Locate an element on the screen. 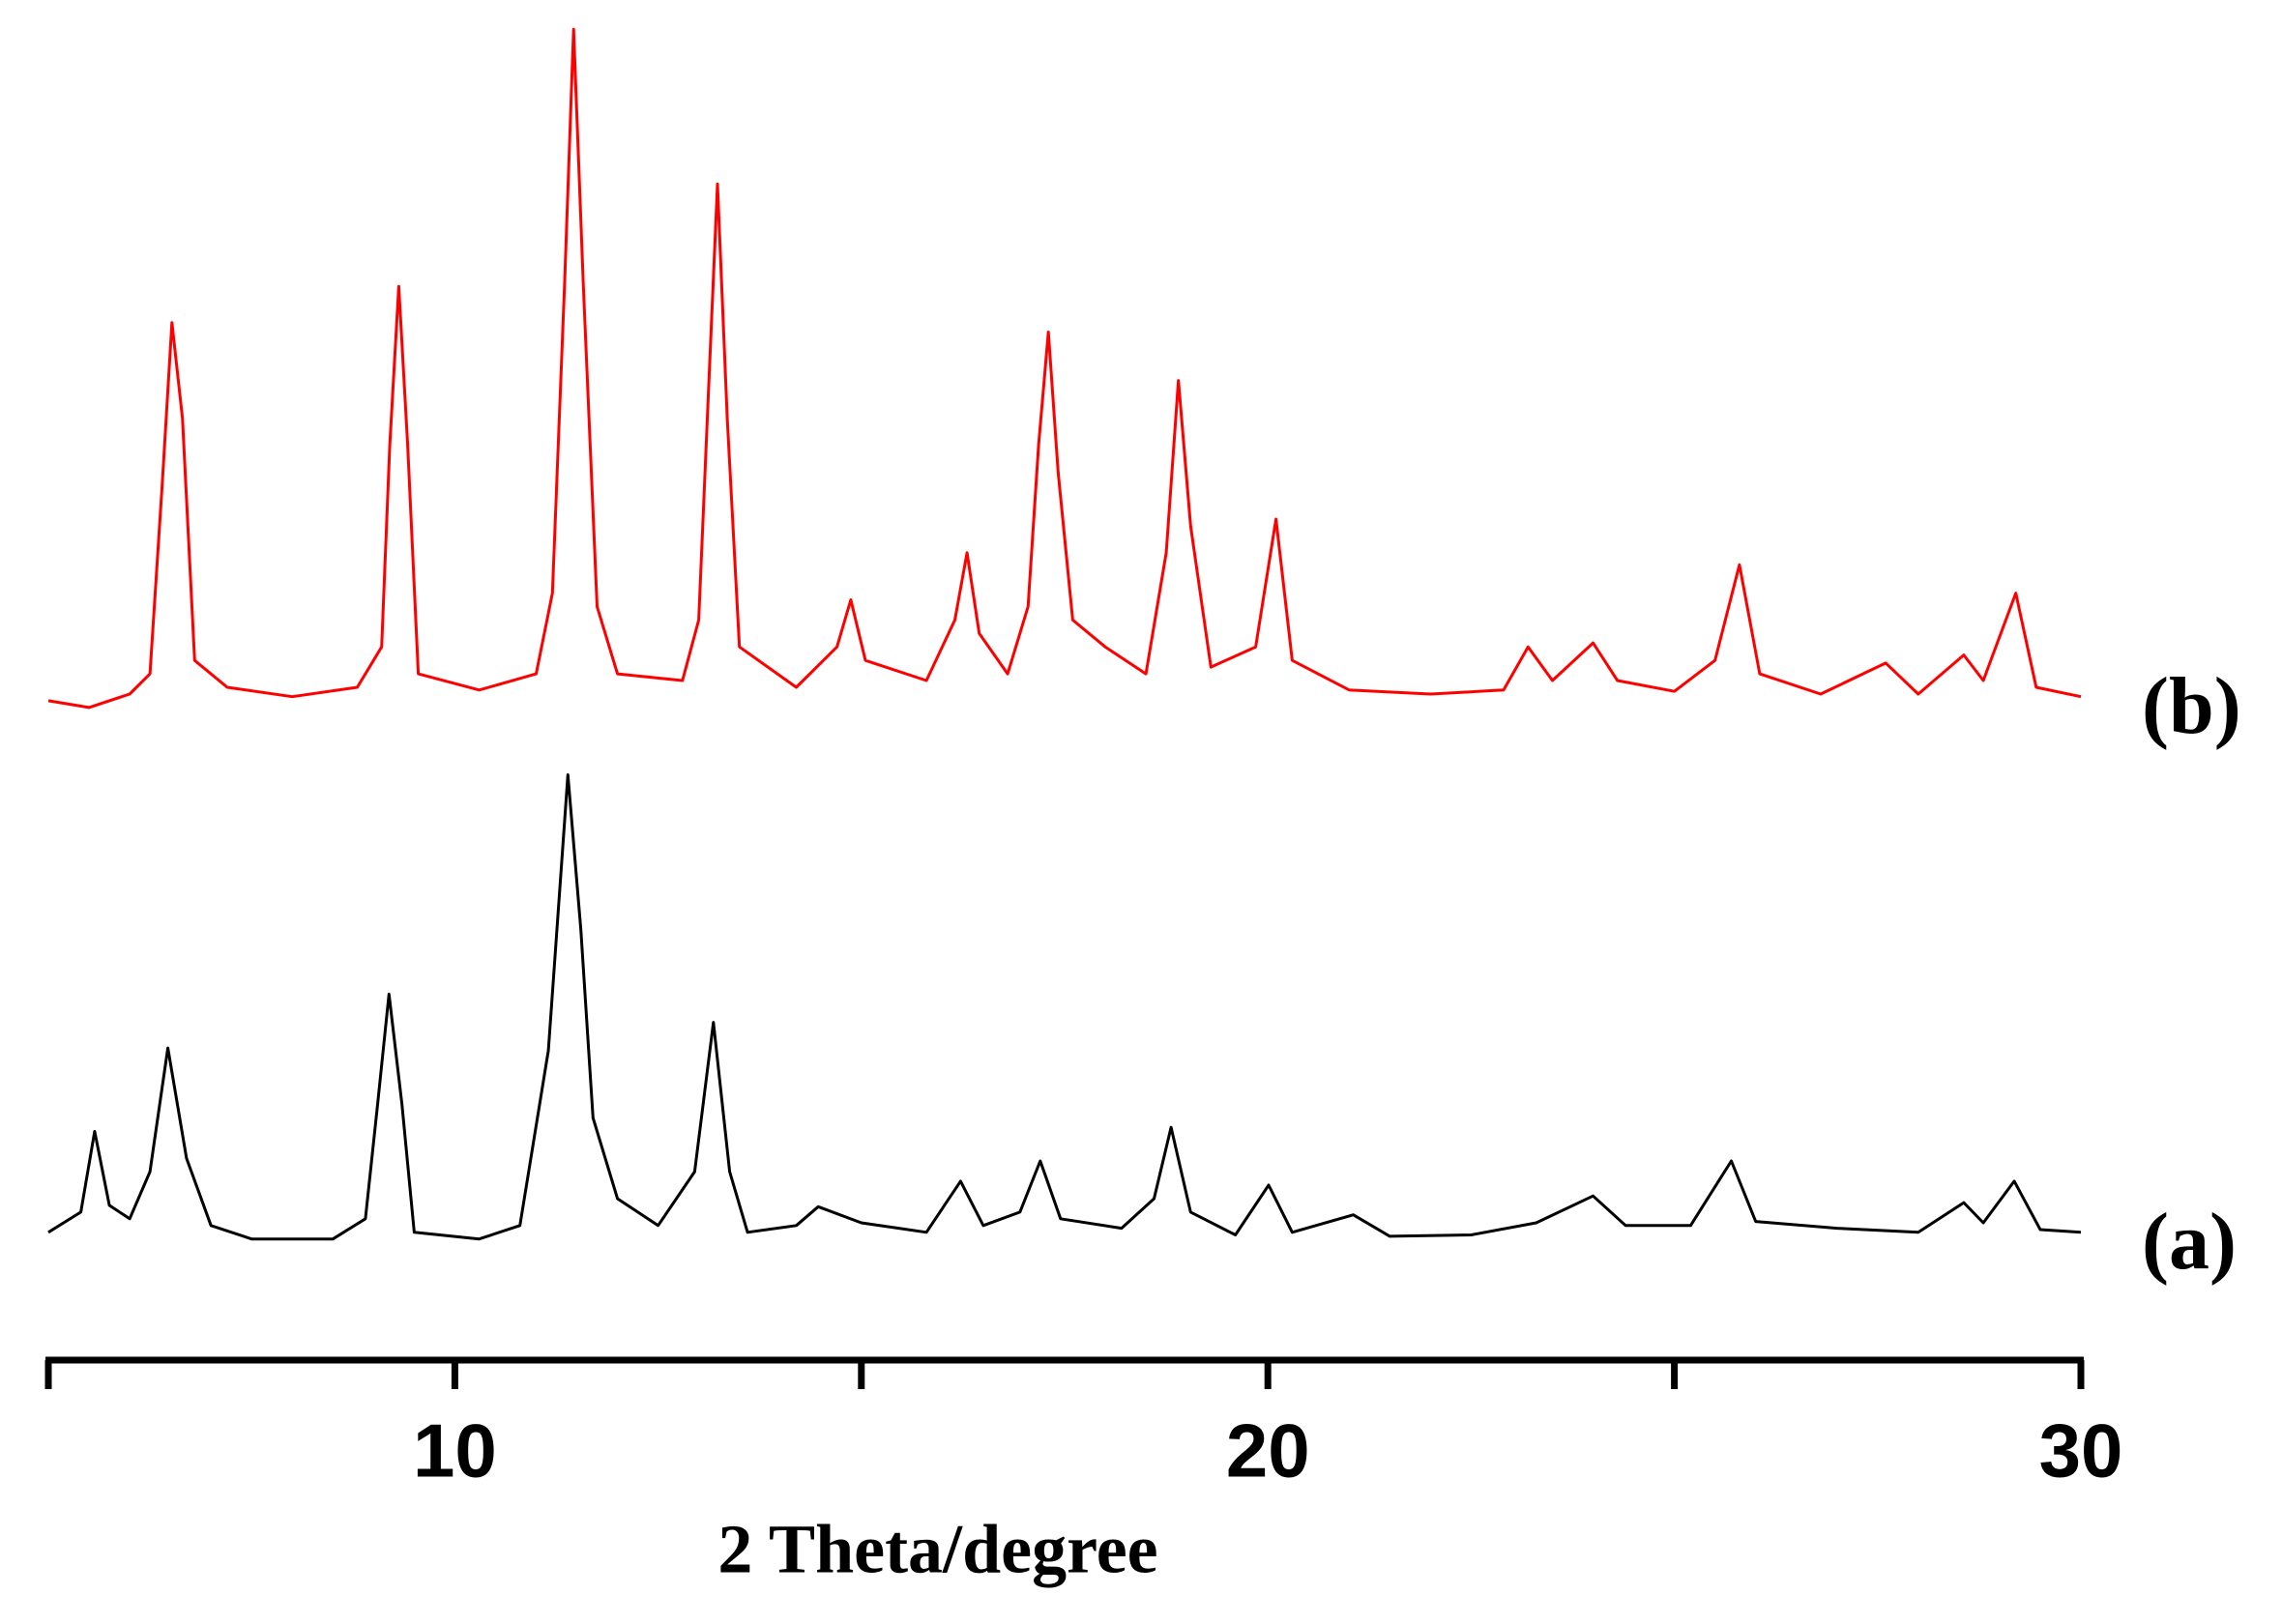 The image size is (2282, 1624). series-label: (b) is located at coordinates (2191, 706).